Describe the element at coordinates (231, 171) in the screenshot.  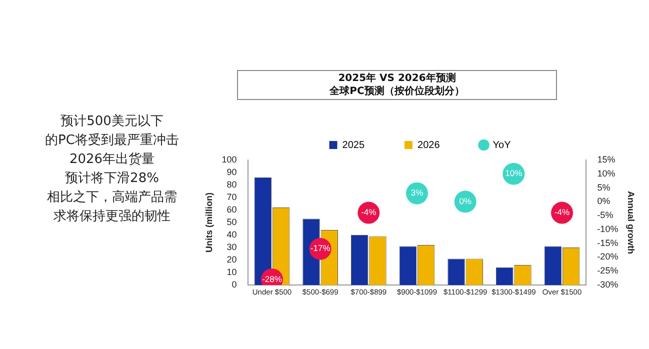
I see `y-tick-label: 90` at that location.